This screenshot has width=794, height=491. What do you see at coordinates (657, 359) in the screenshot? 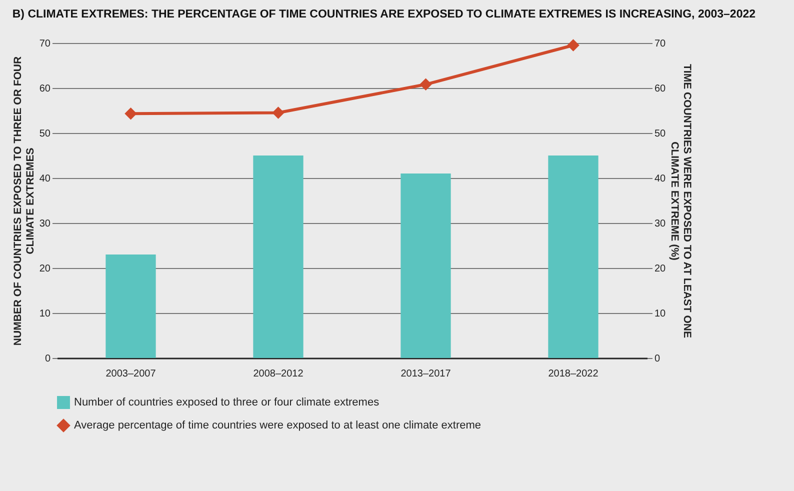
I see `y2-tick-label: 0` at bounding box center [657, 359].